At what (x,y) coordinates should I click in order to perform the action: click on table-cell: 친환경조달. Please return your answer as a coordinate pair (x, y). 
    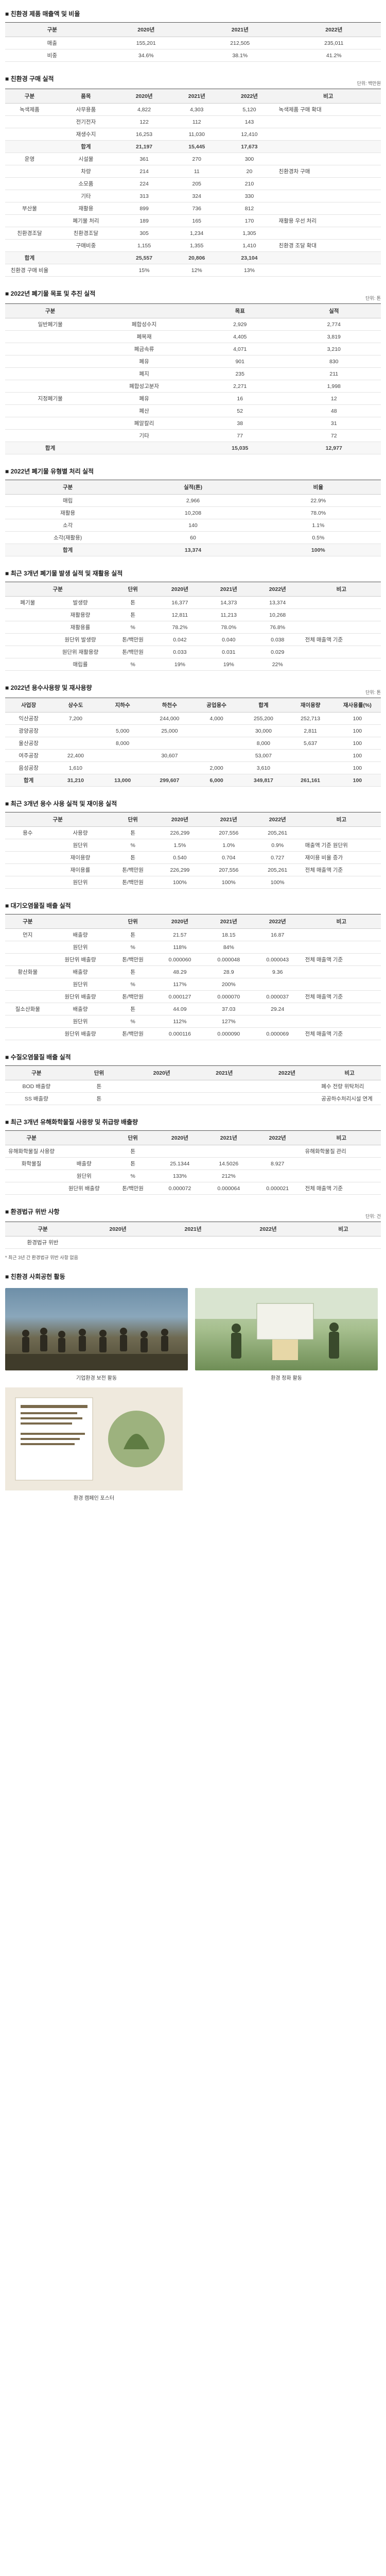
    Looking at the image, I should click on (30, 233).